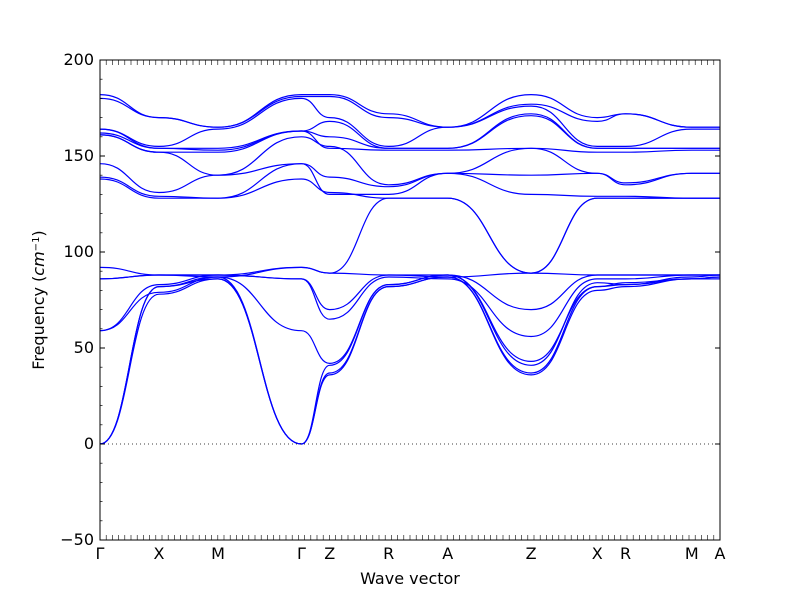 The image size is (800, 600). Describe the element at coordinates (78, 251) in the screenshot. I see `y-tick-label: 100` at that location.